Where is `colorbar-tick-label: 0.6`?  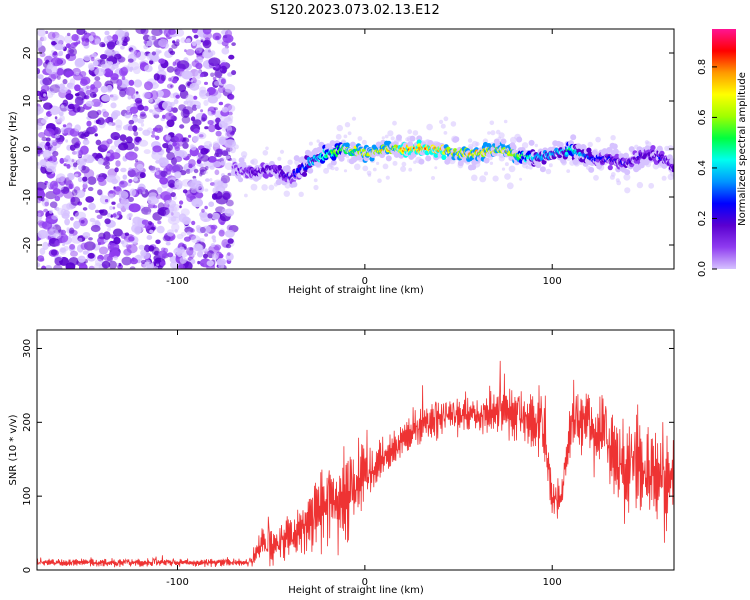
colorbar-tick-label: 0.6 is located at coordinates (702, 117).